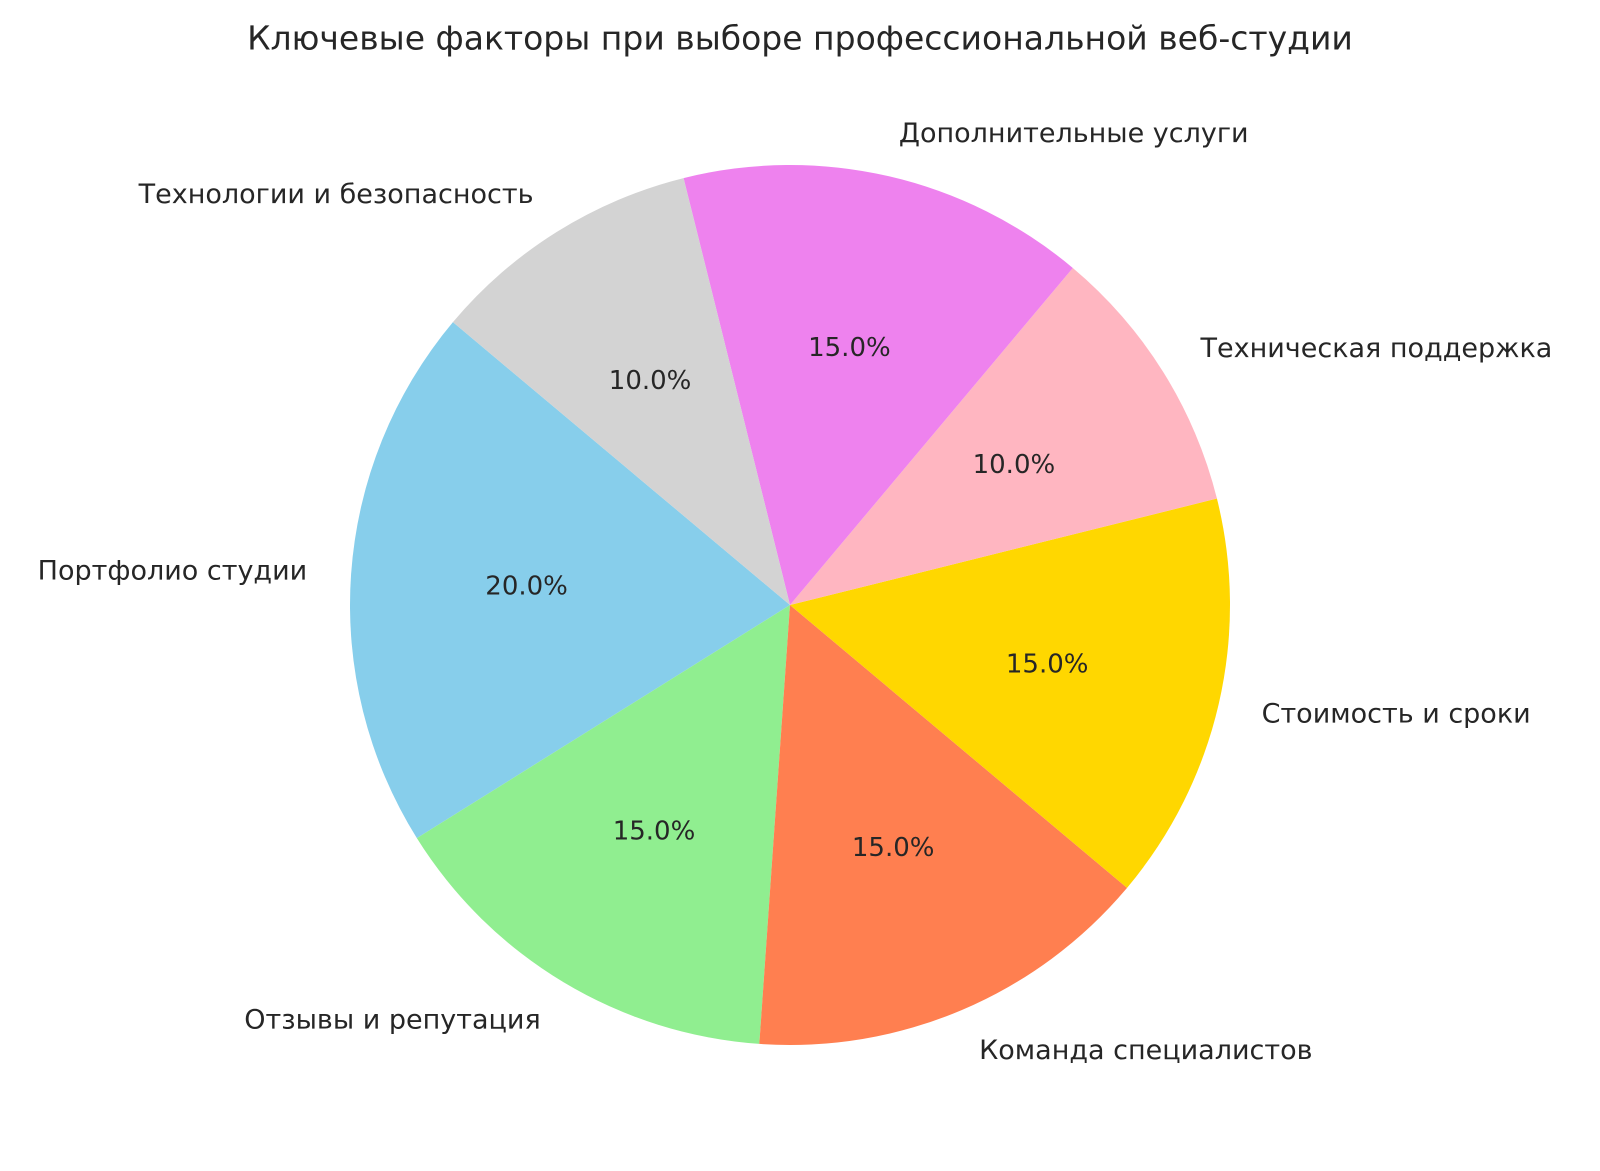  Describe the element at coordinates (1014, 465) in the screenshot. I see `slice-pct-4: 10.0%` at that location.